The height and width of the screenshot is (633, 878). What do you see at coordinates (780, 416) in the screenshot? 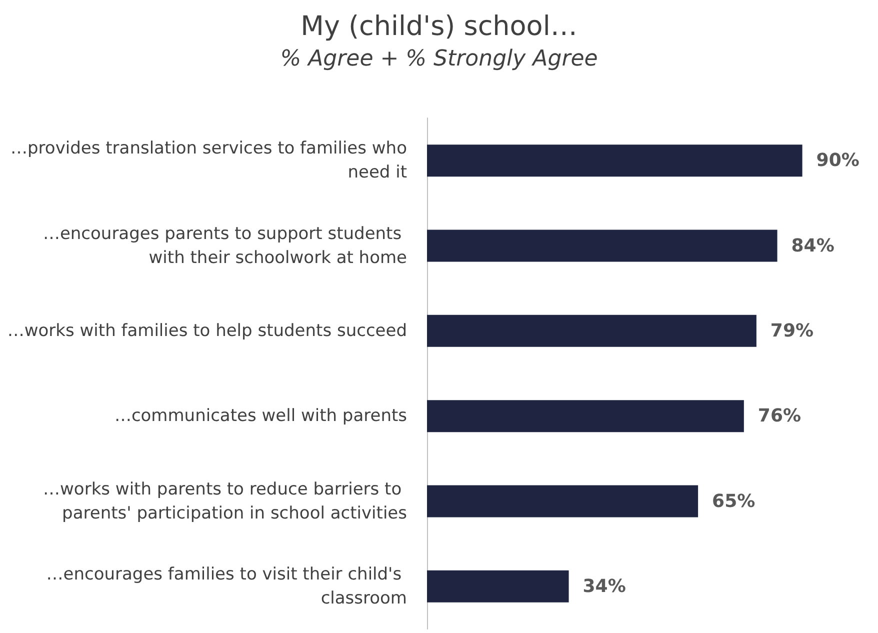
I see `data-label: 76%` at bounding box center [780, 416].